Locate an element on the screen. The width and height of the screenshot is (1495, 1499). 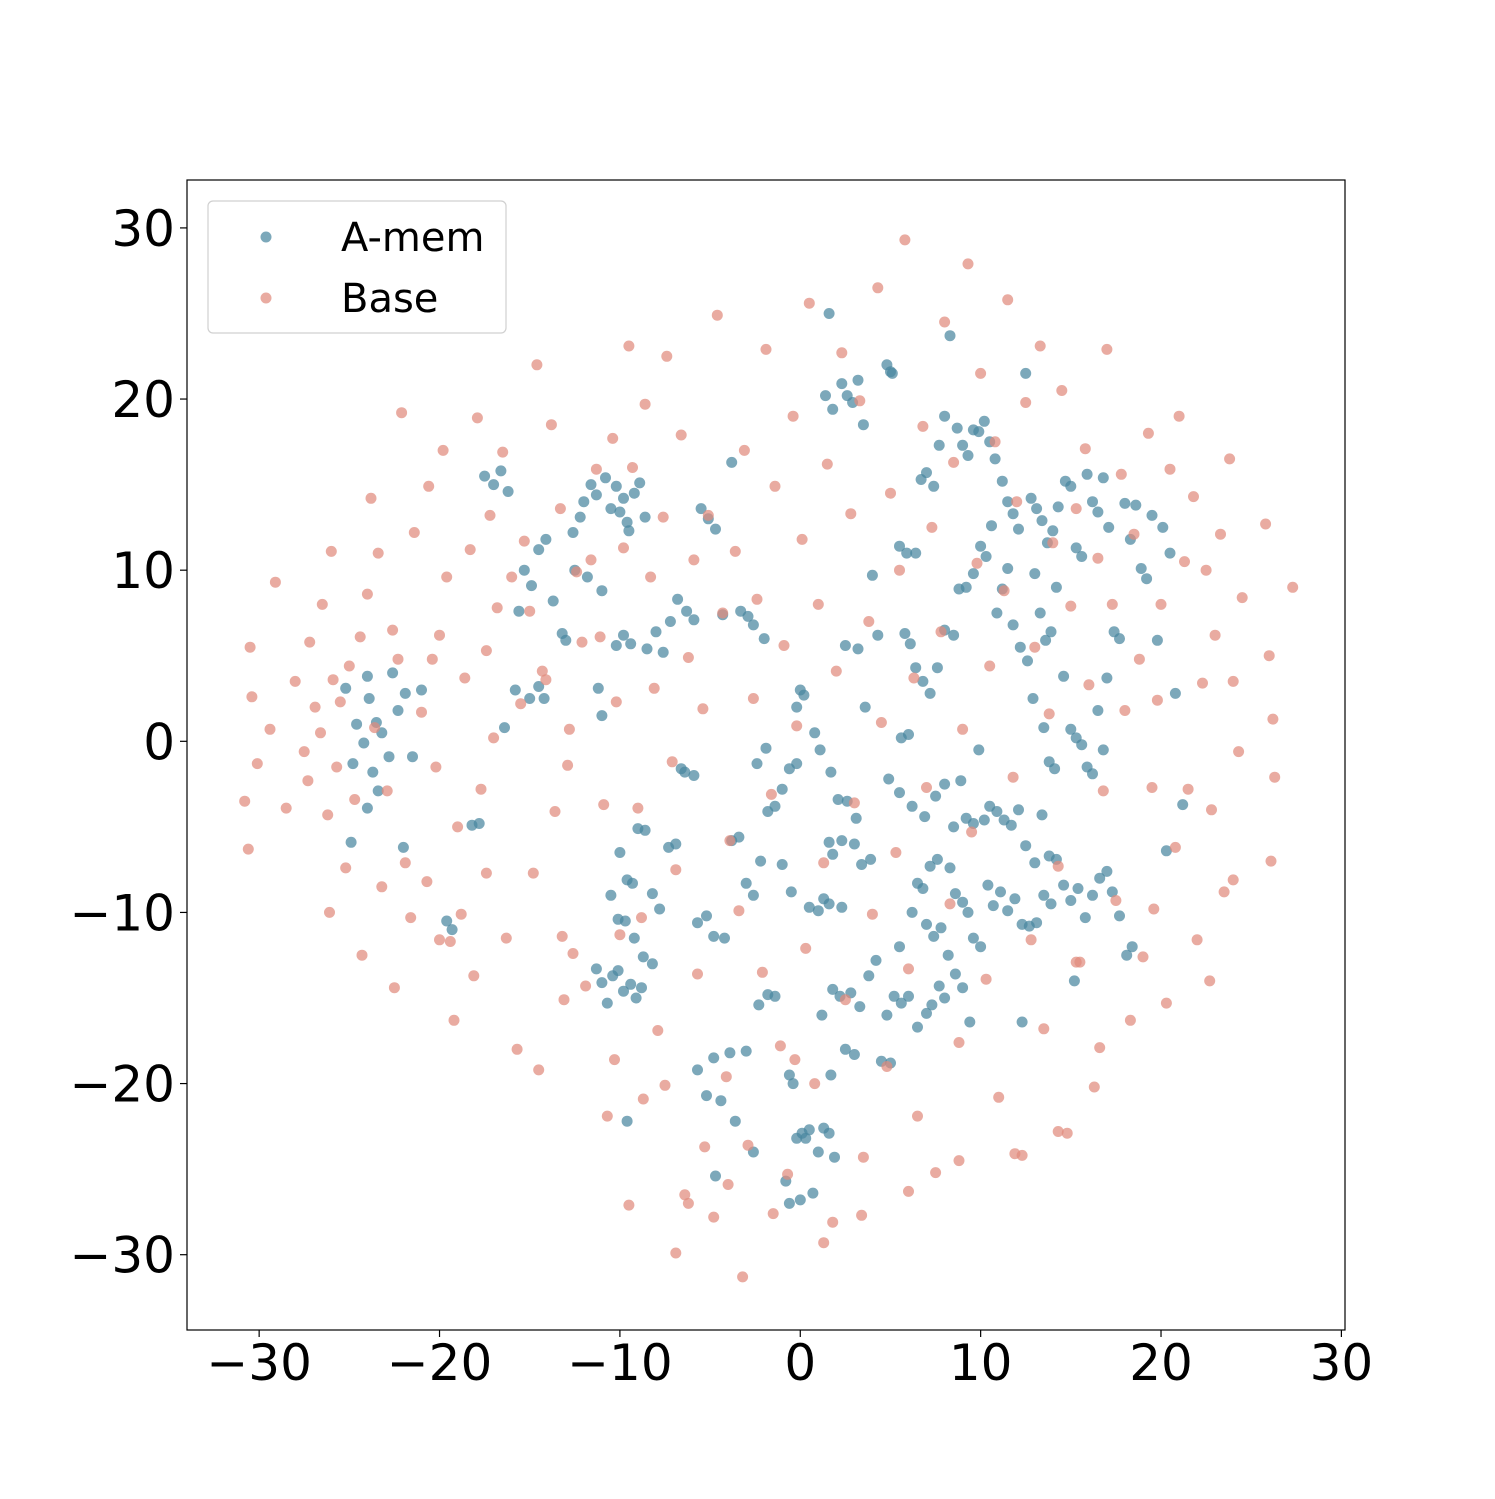
legend-label: Base is located at coordinates (389, 299).